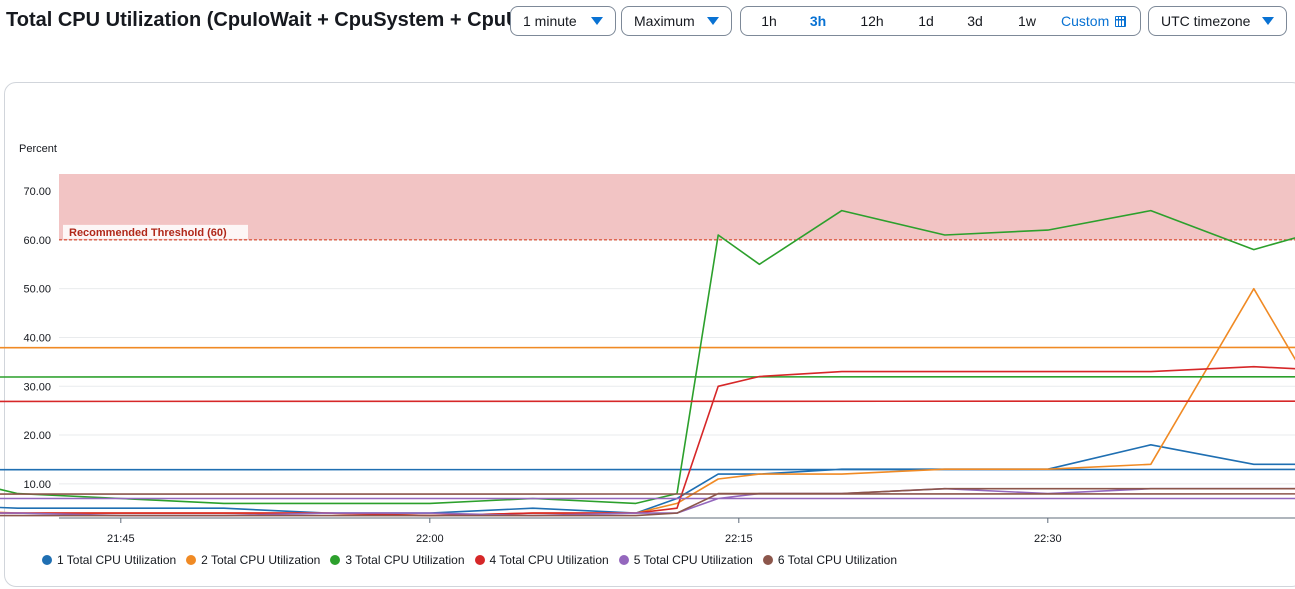 This screenshot has height=589, width=1295. What do you see at coordinates (37, 241) in the screenshot?
I see `y-tick-label: 60.00` at bounding box center [37, 241].